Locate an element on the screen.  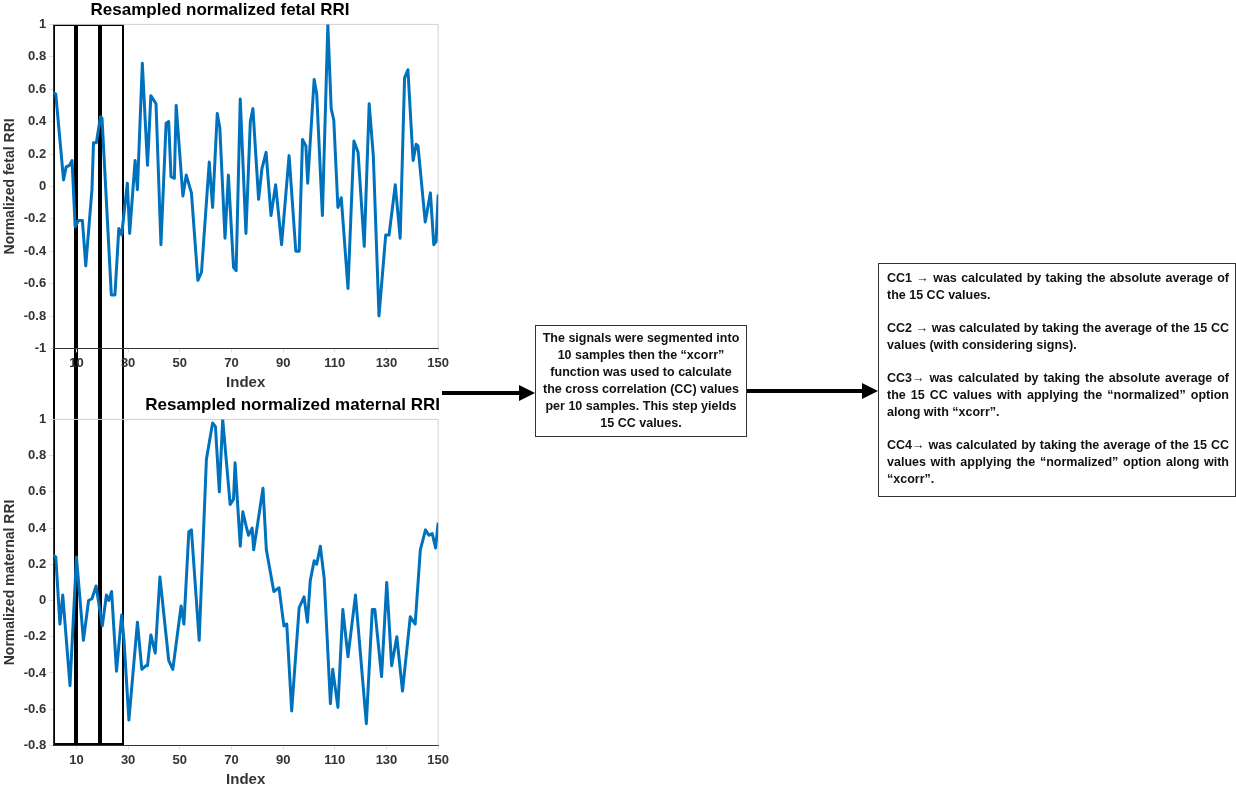
chart-title: Resampled normalized fetal RRI is located at coordinates (220, 9).